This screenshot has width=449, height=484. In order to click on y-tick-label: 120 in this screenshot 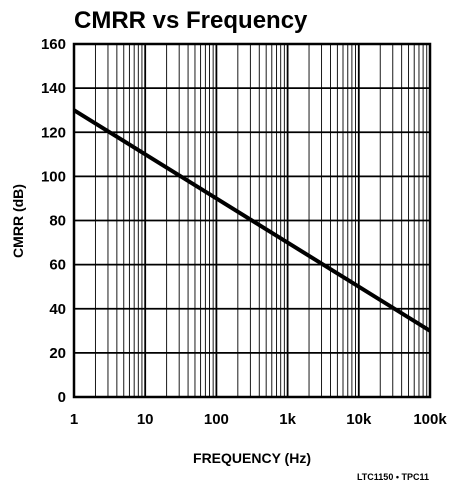, I will do `click(53, 132)`.